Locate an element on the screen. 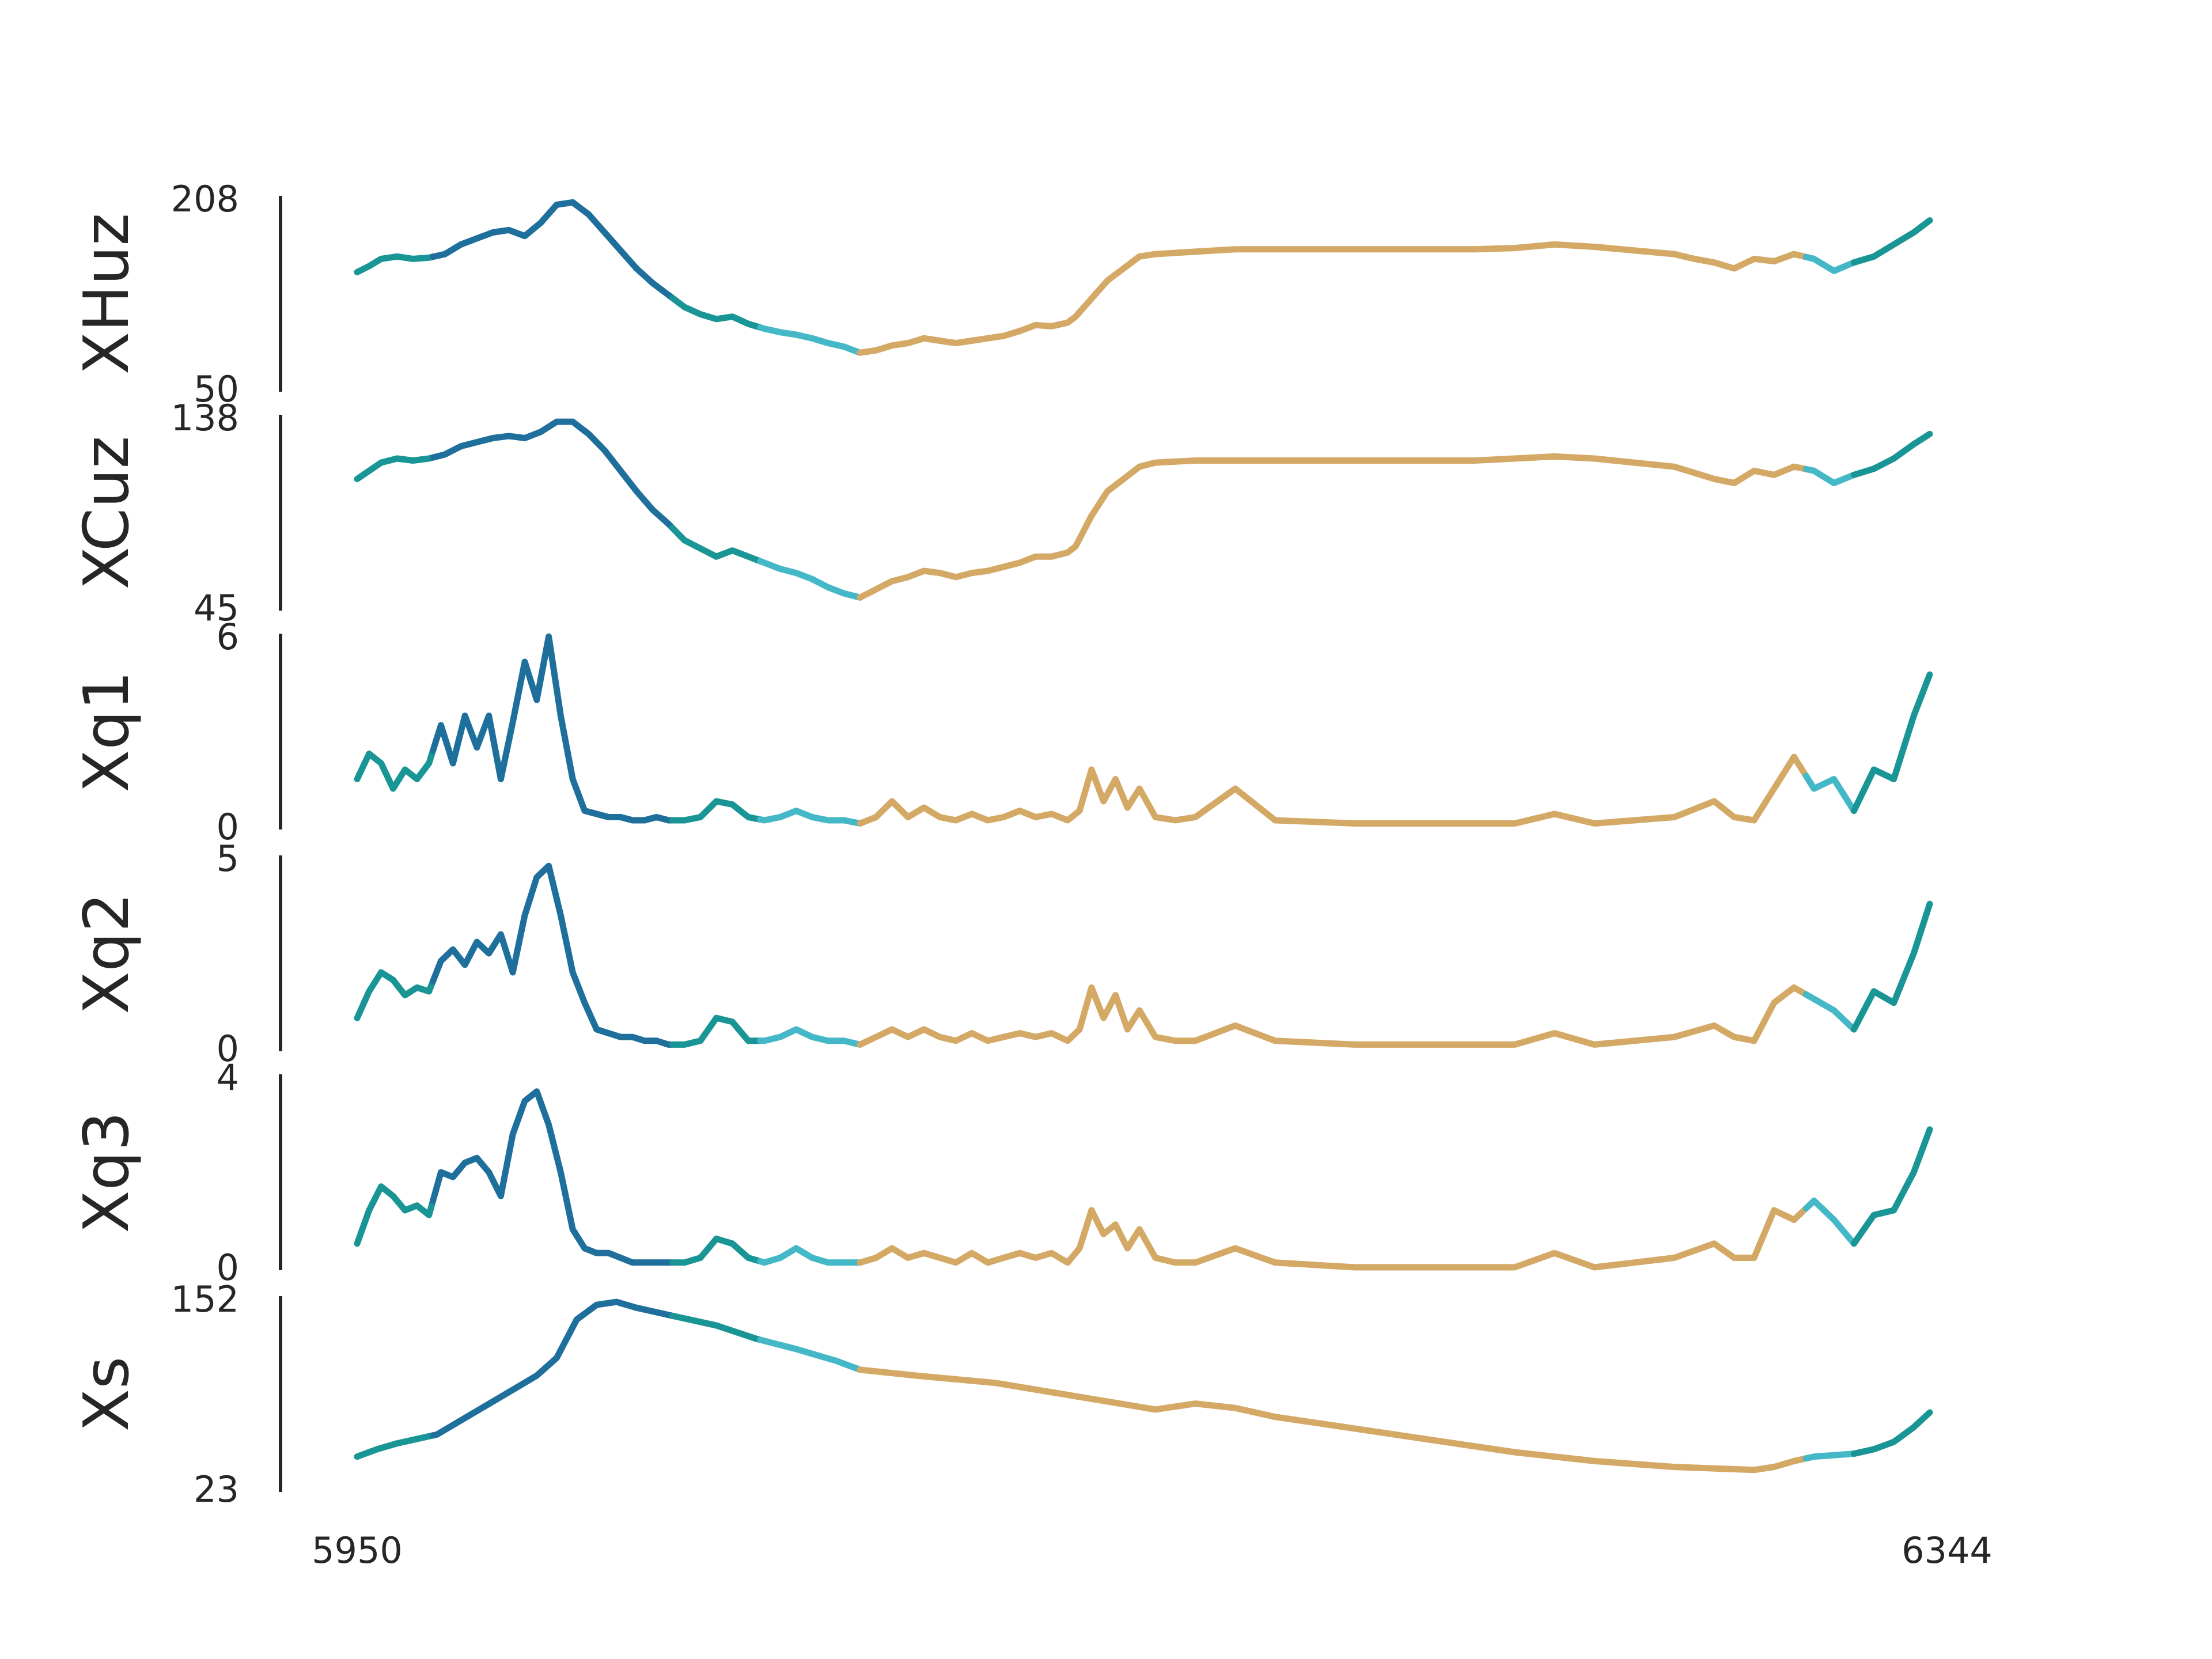  y-axis-label: Xq1 is located at coordinates (107, 731).